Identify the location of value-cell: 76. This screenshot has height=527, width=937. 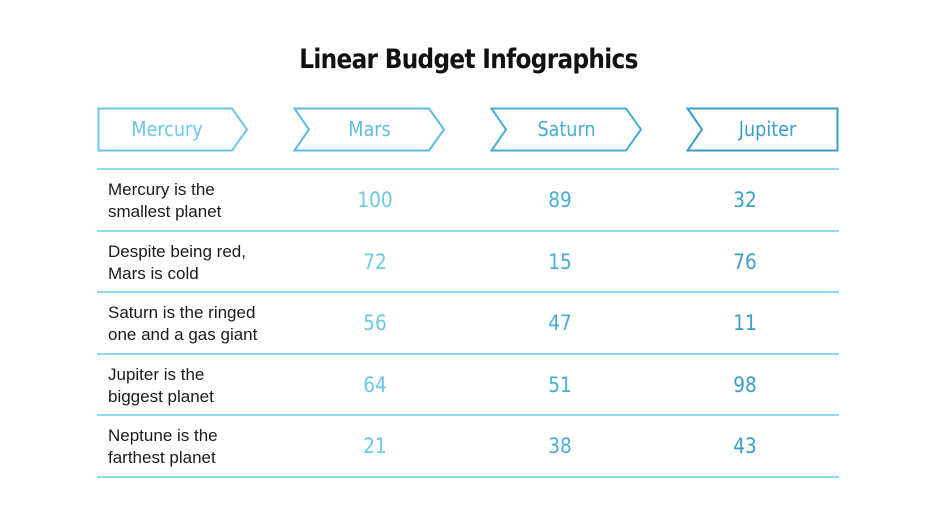
(745, 262).